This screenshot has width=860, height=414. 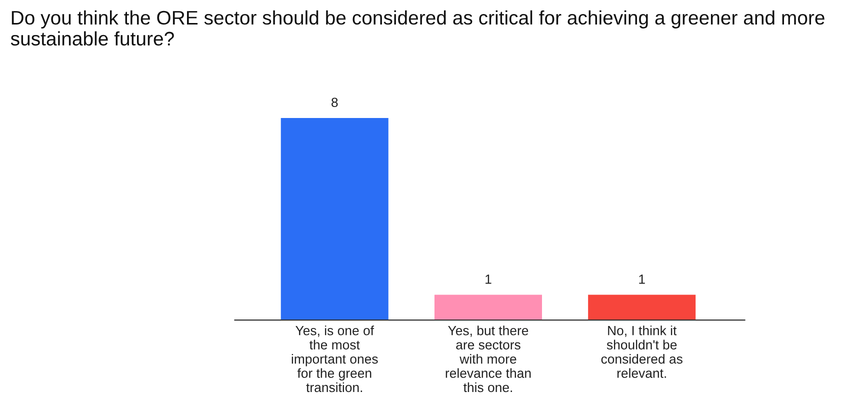 I want to click on x-tick-label: No, I think it shouldn't be considered as relevant., so click(x=641, y=352).